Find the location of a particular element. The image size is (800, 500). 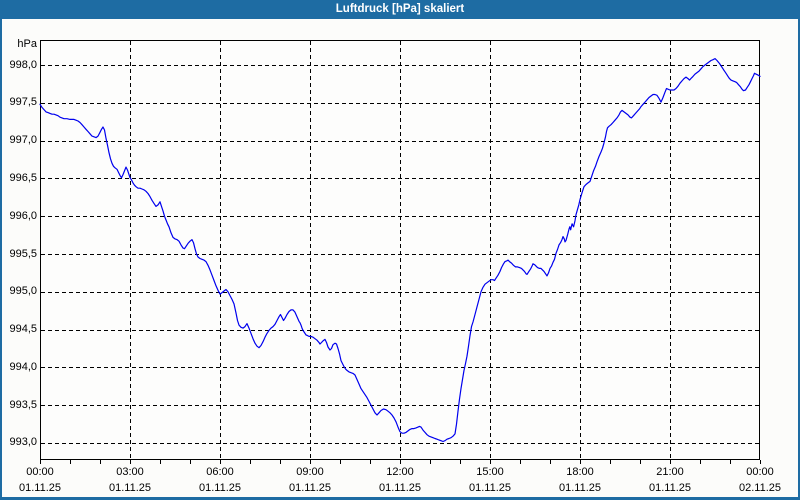

y-tick-label: 995,0 is located at coordinates (23, 291).